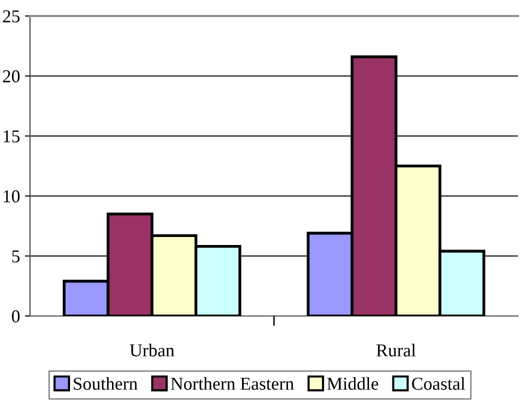 The image size is (520, 410). What do you see at coordinates (439, 383) in the screenshot?
I see `legend-label: Coastal` at bounding box center [439, 383].